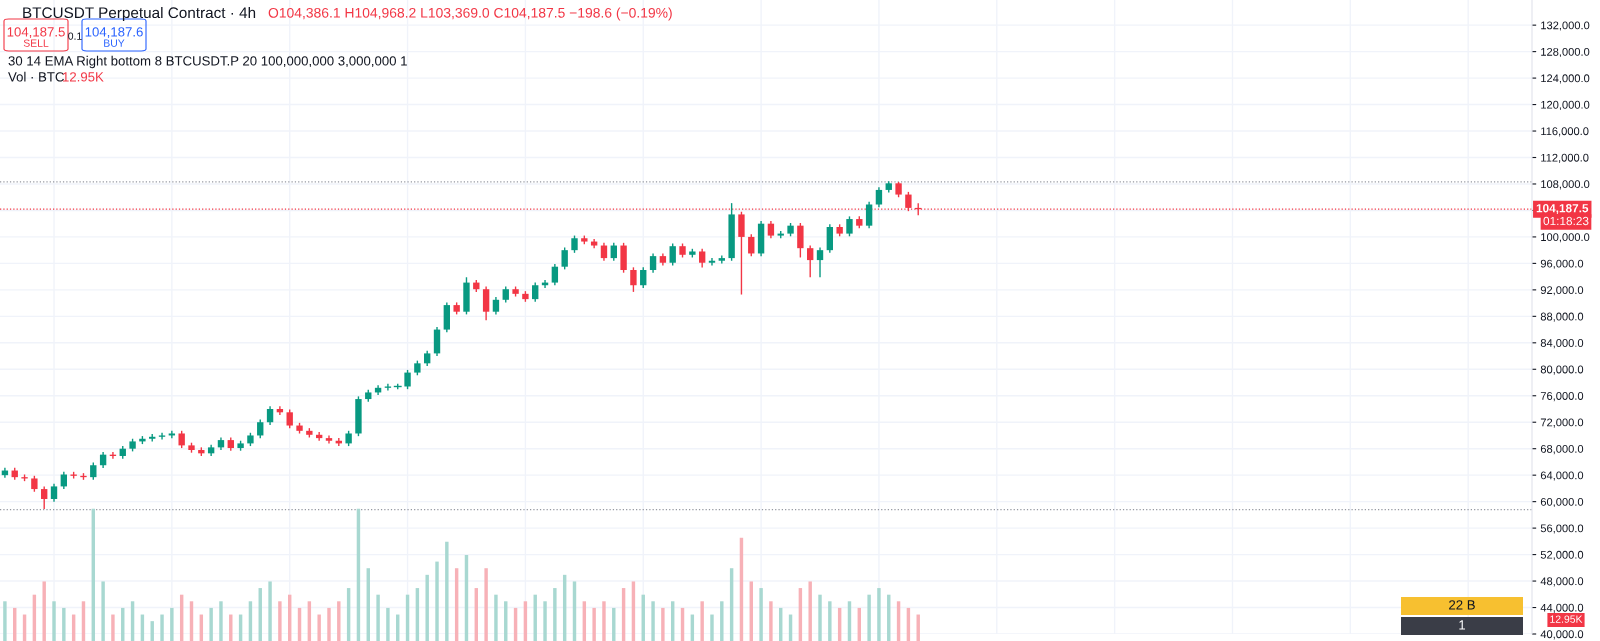 Image resolution: width=1600 pixels, height=641 pixels. Describe the element at coordinates (1565, 238) in the screenshot. I see `y-tick-label: 100,000.0` at that location.